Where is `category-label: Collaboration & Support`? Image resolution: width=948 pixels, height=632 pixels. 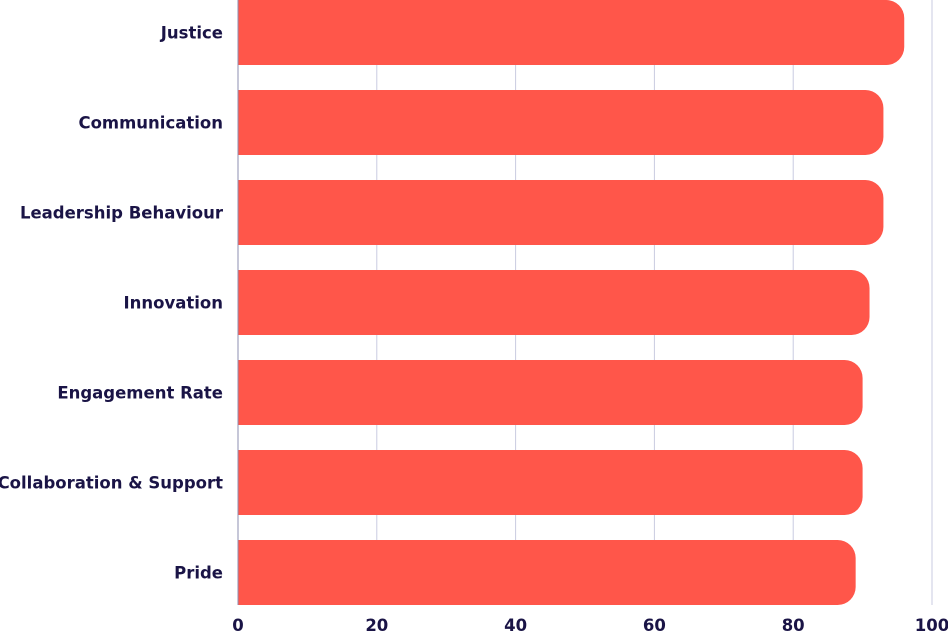
category-label: Collaboration & Support is located at coordinates (111, 483).